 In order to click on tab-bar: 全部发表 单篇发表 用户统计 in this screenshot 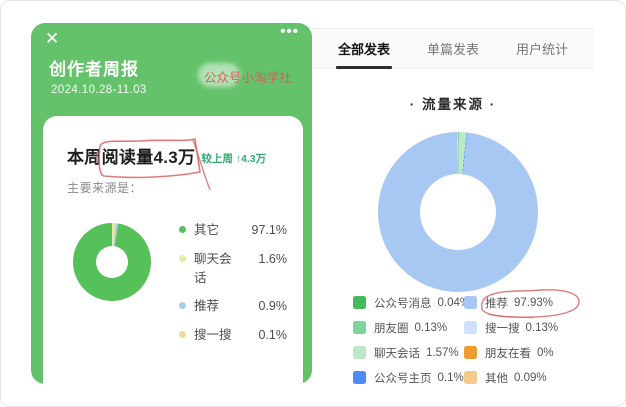, I will do `click(453, 49)`.